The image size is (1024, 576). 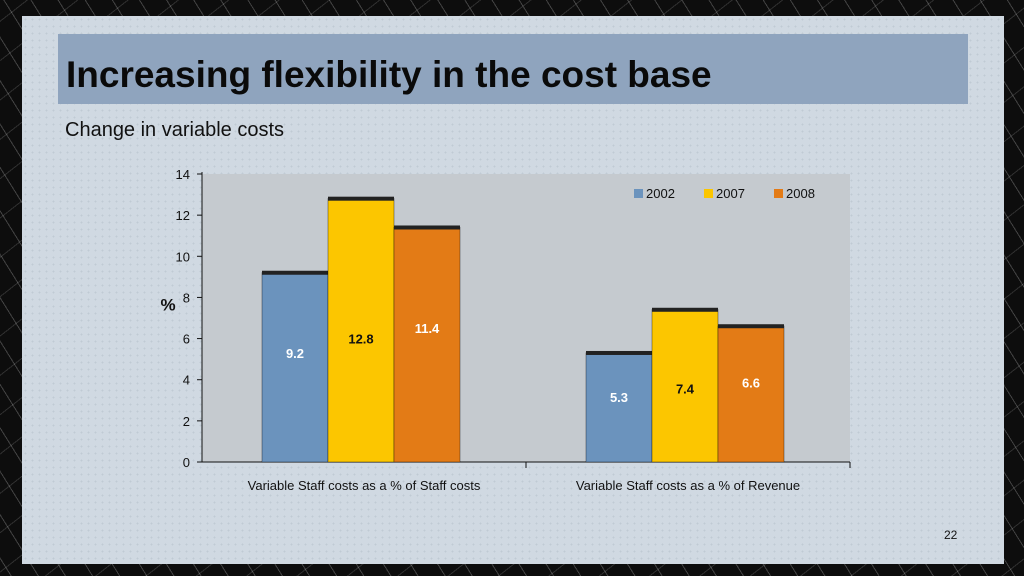 What do you see at coordinates (183, 256) in the screenshot?
I see `y-tick-label: 10` at bounding box center [183, 256].